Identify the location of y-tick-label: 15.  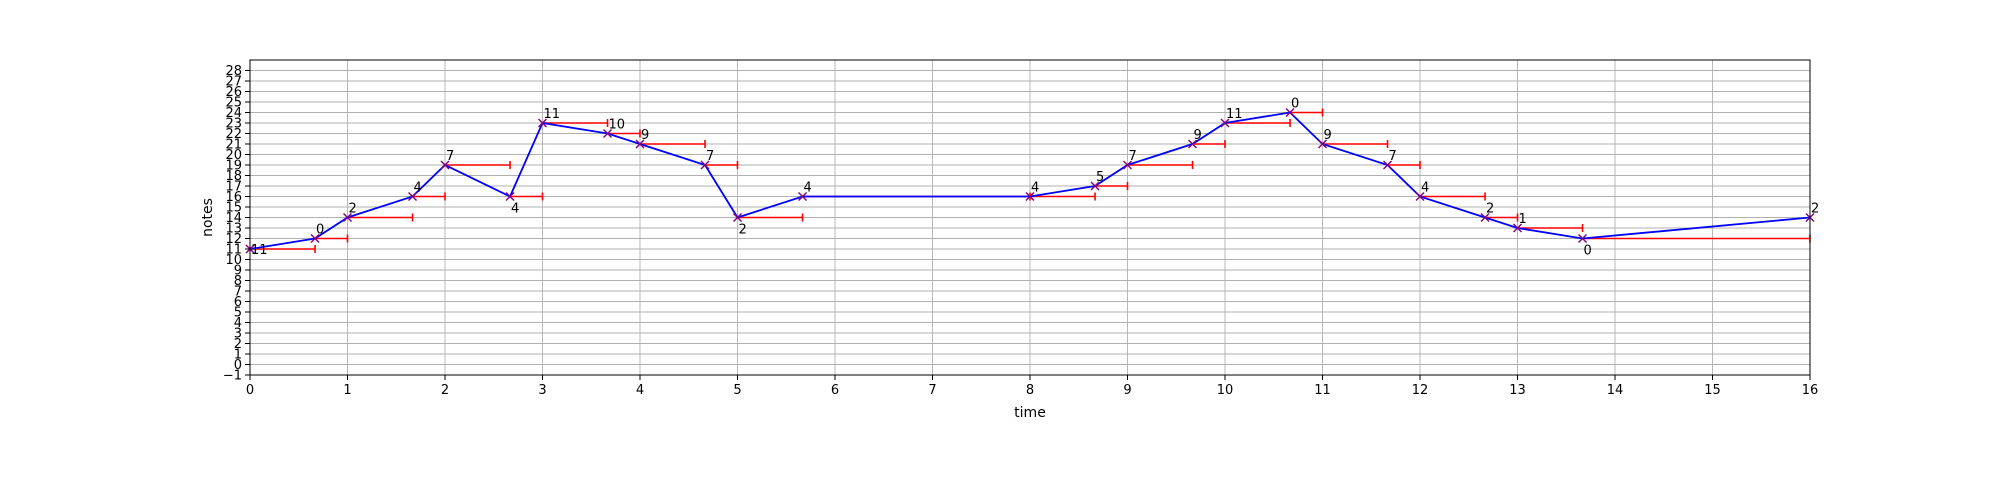
(233, 208).